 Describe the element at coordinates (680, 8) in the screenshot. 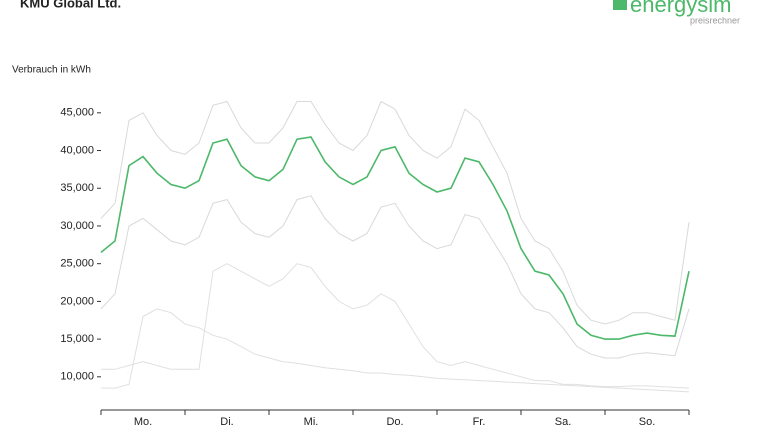

I see `logo-name: energysim` at that location.